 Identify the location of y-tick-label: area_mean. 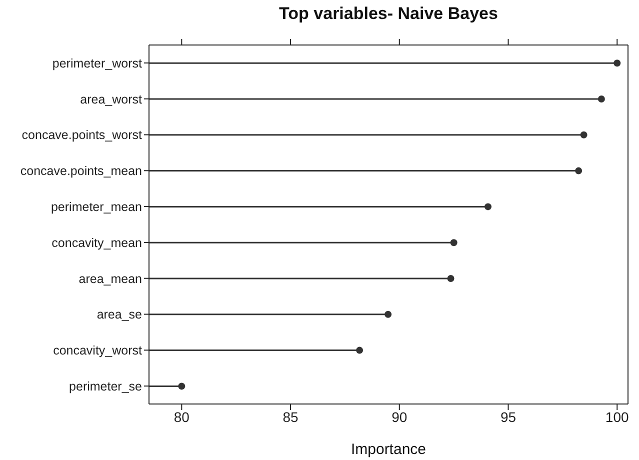
(110, 279).